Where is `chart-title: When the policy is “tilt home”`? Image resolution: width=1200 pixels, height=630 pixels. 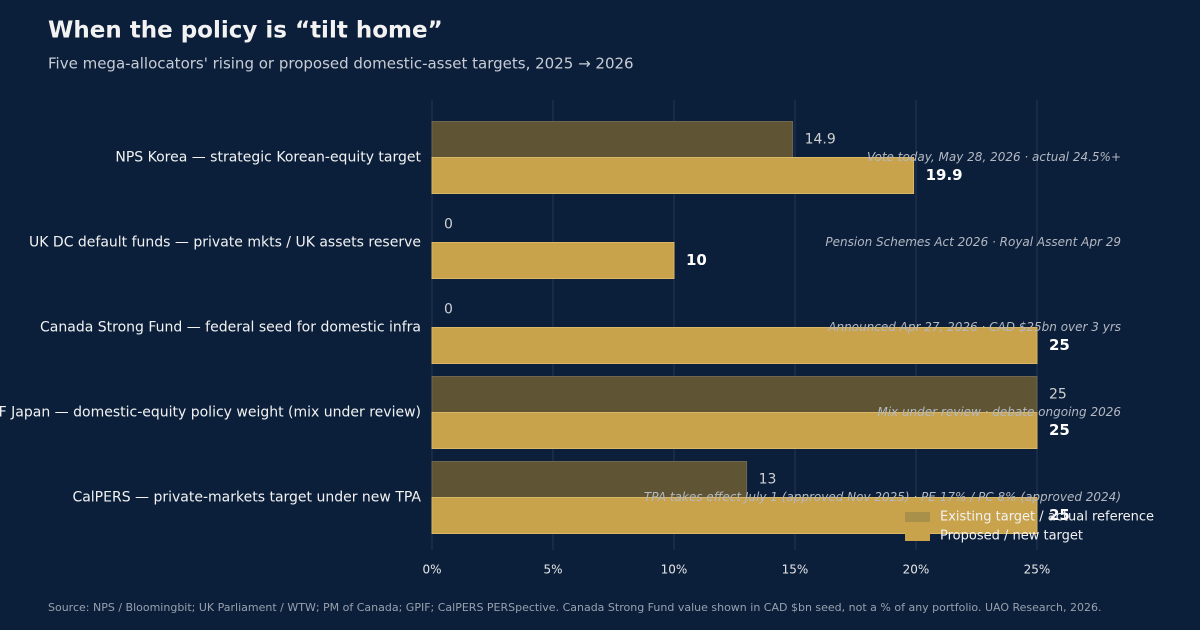 chart-title: When the policy is “tilt home” is located at coordinates (245, 31).